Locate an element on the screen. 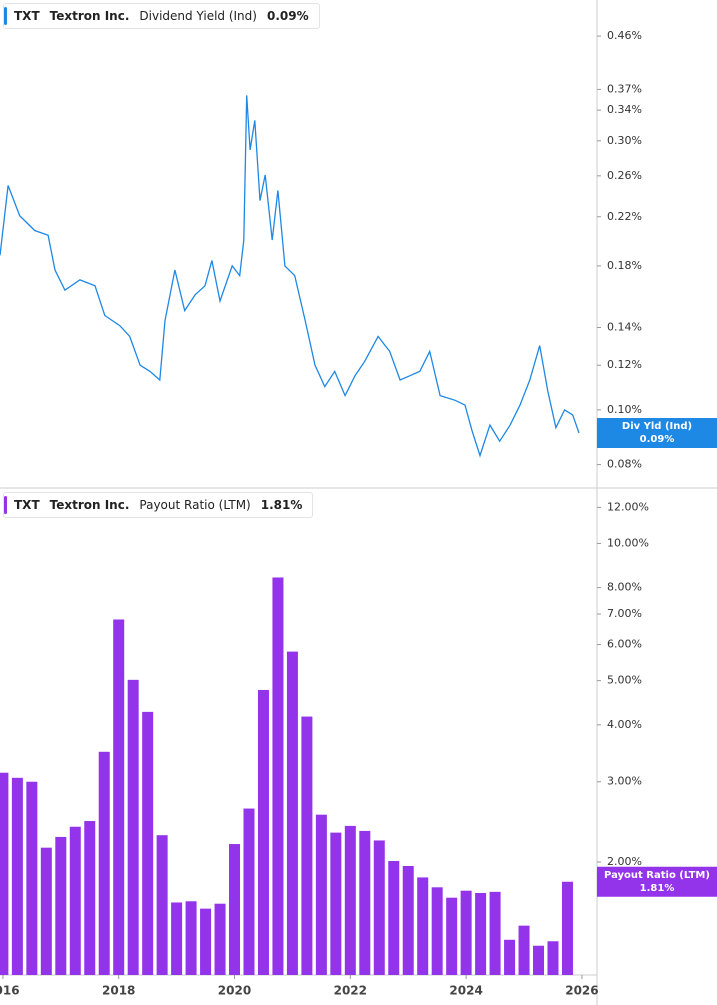 This screenshot has height=1005, width=717. x-tick-label: 2024 is located at coordinates (465, 991).